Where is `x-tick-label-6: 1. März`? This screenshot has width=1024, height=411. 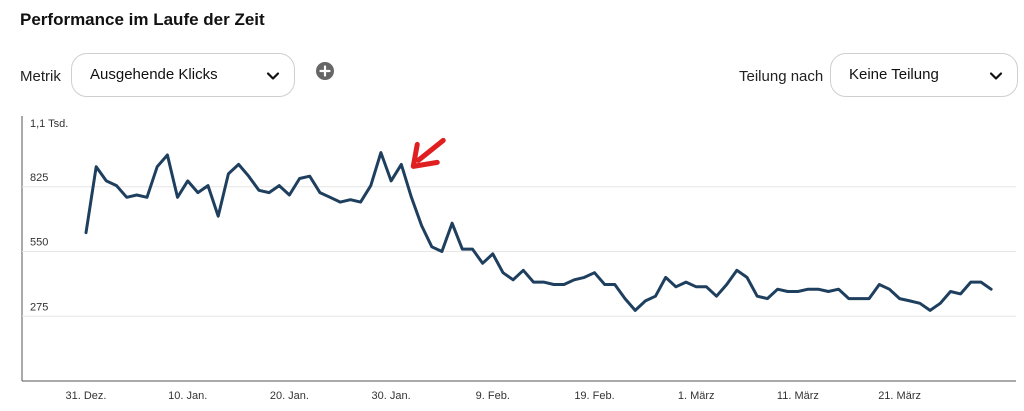 x-tick-label-6: 1. März is located at coordinates (696, 396).